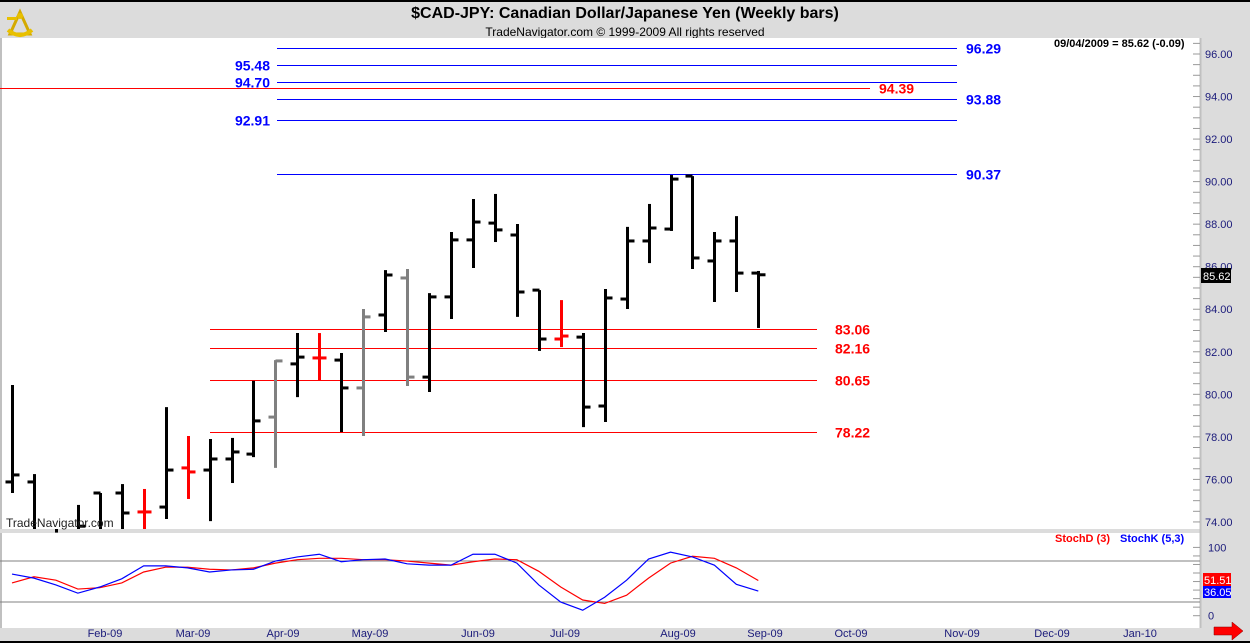 The height and width of the screenshot is (643, 1250). What do you see at coordinates (983, 100) in the screenshot?
I see `level-label: 93.88` at bounding box center [983, 100].